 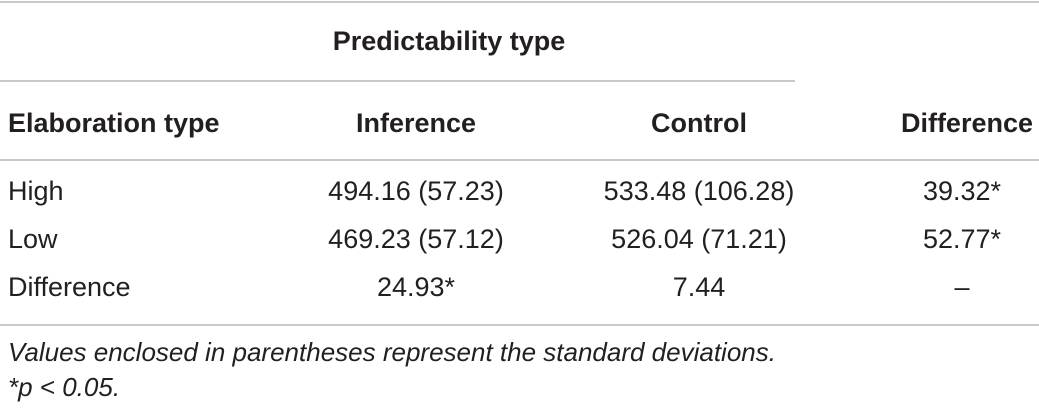 What do you see at coordinates (114, 123) in the screenshot?
I see `column-header: Elaboration type` at bounding box center [114, 123].